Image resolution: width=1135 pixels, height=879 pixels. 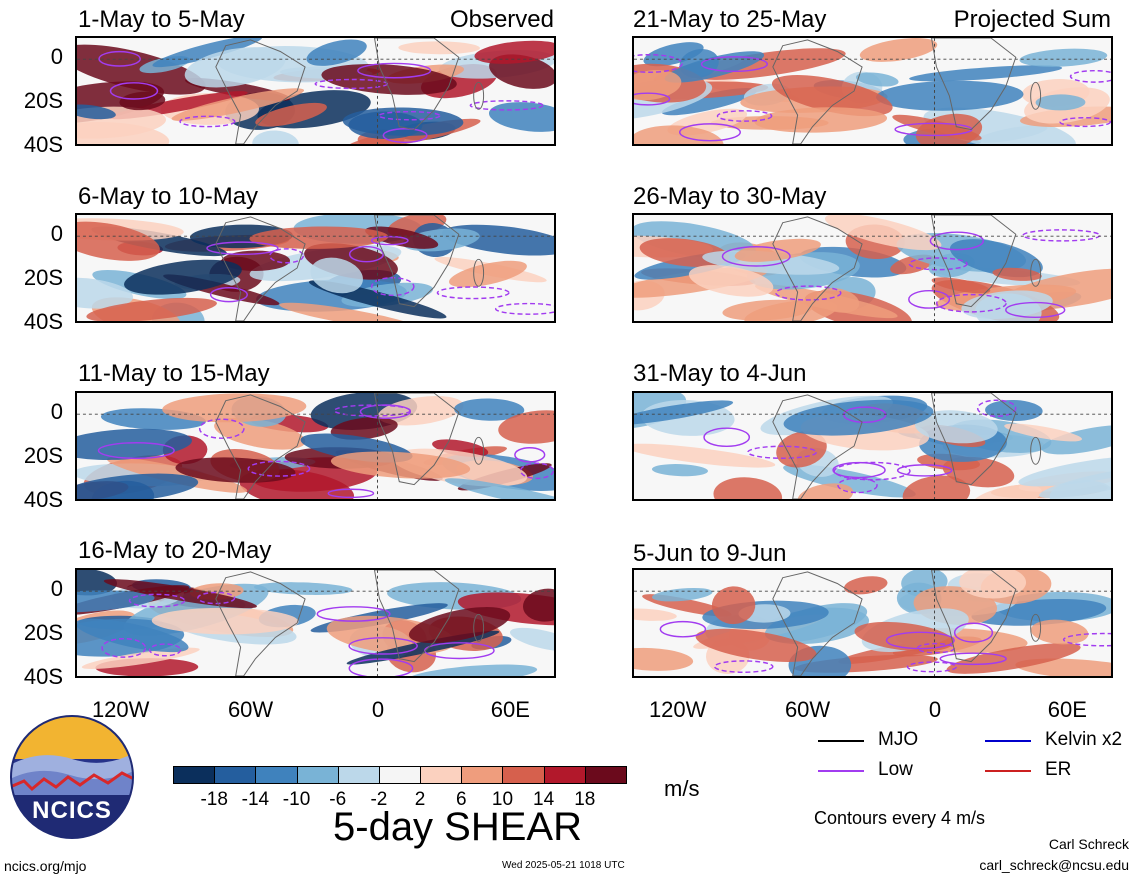 I want to click on colorbar-tick-label: 2, so click(x=420, y=799).